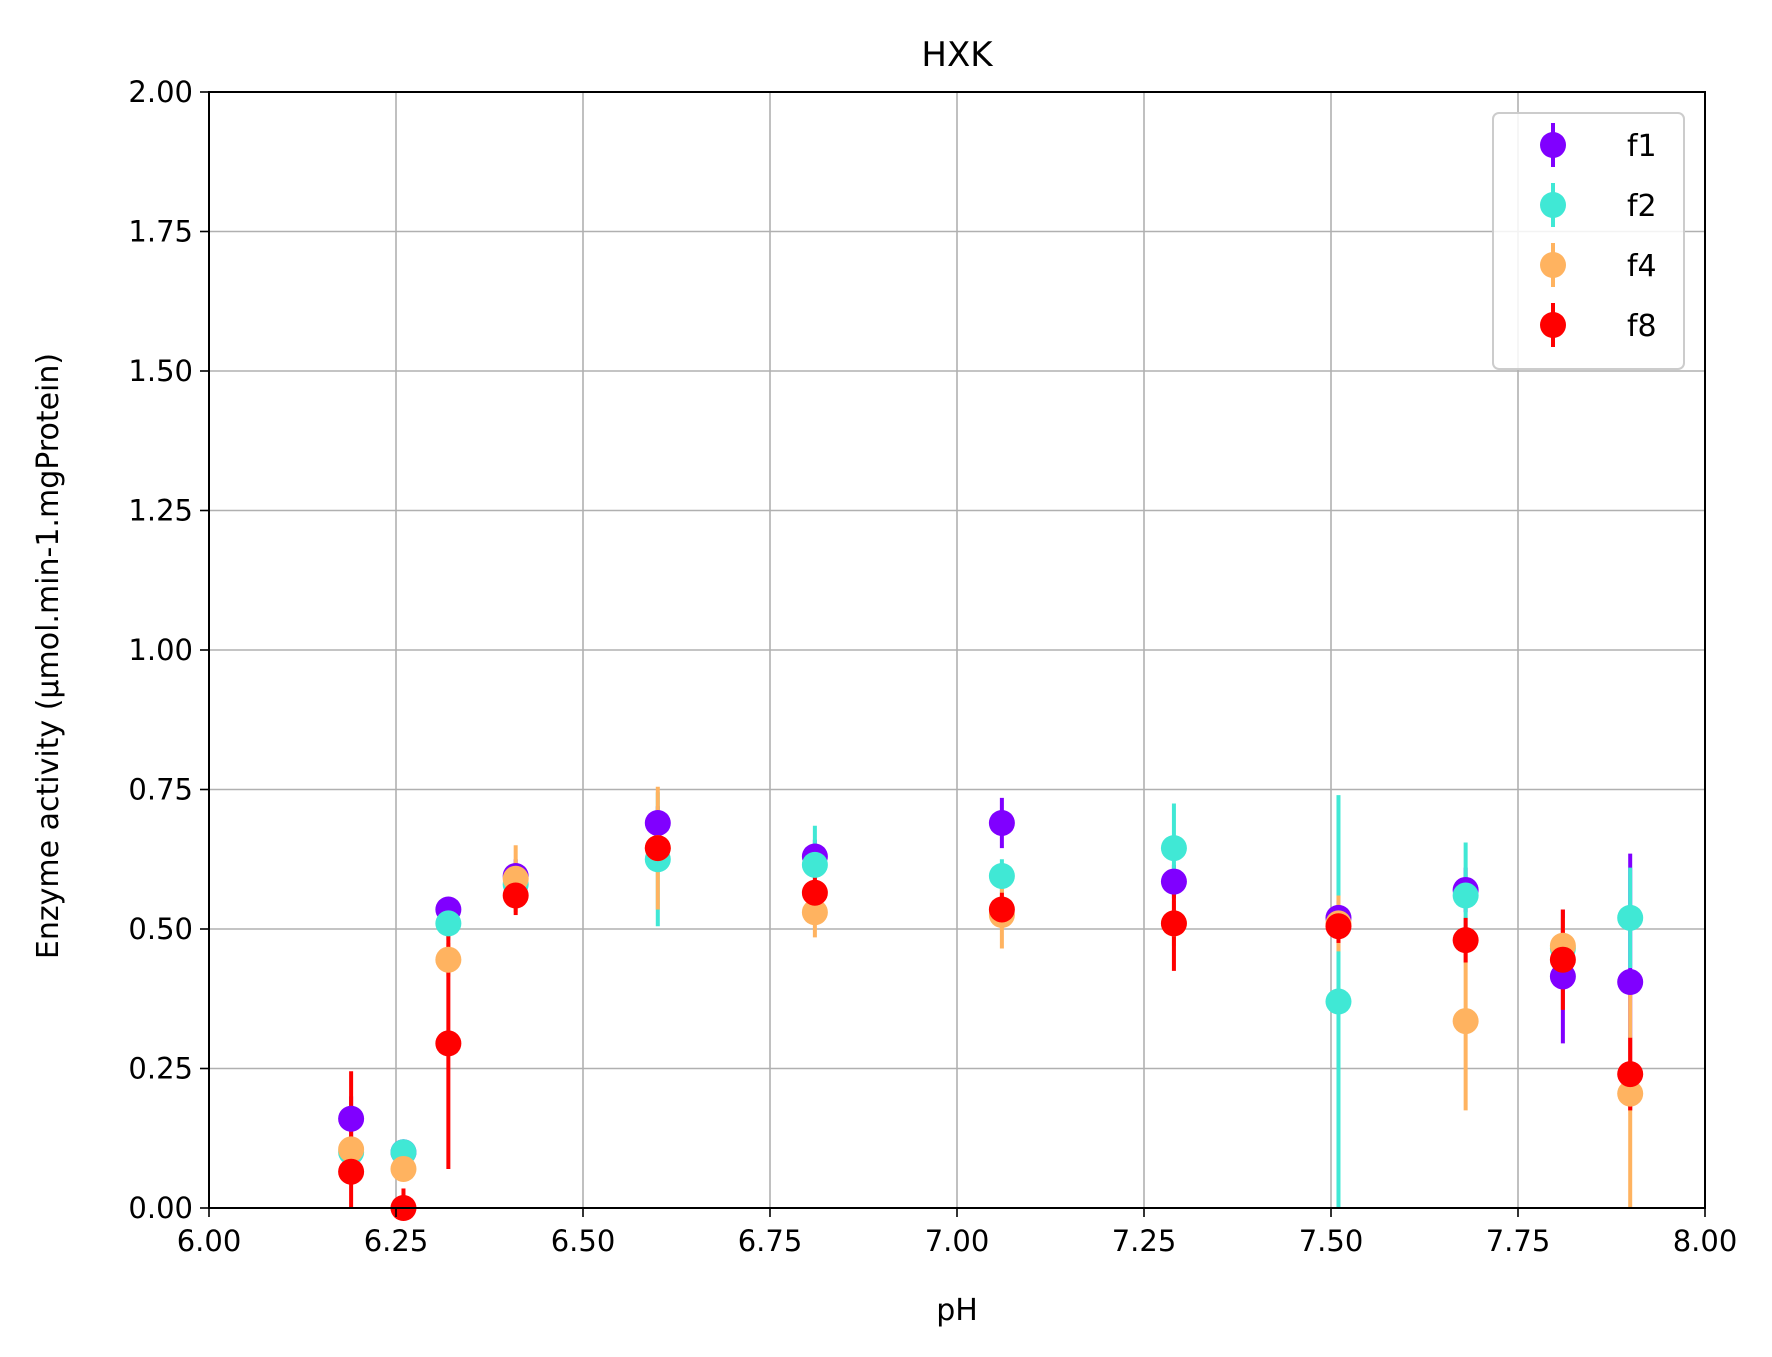 The image size is (1772, 1357). Describe the element at coordinates (1642, 266) in the screenshot. I see `legend-label-f4: f4` at that location.